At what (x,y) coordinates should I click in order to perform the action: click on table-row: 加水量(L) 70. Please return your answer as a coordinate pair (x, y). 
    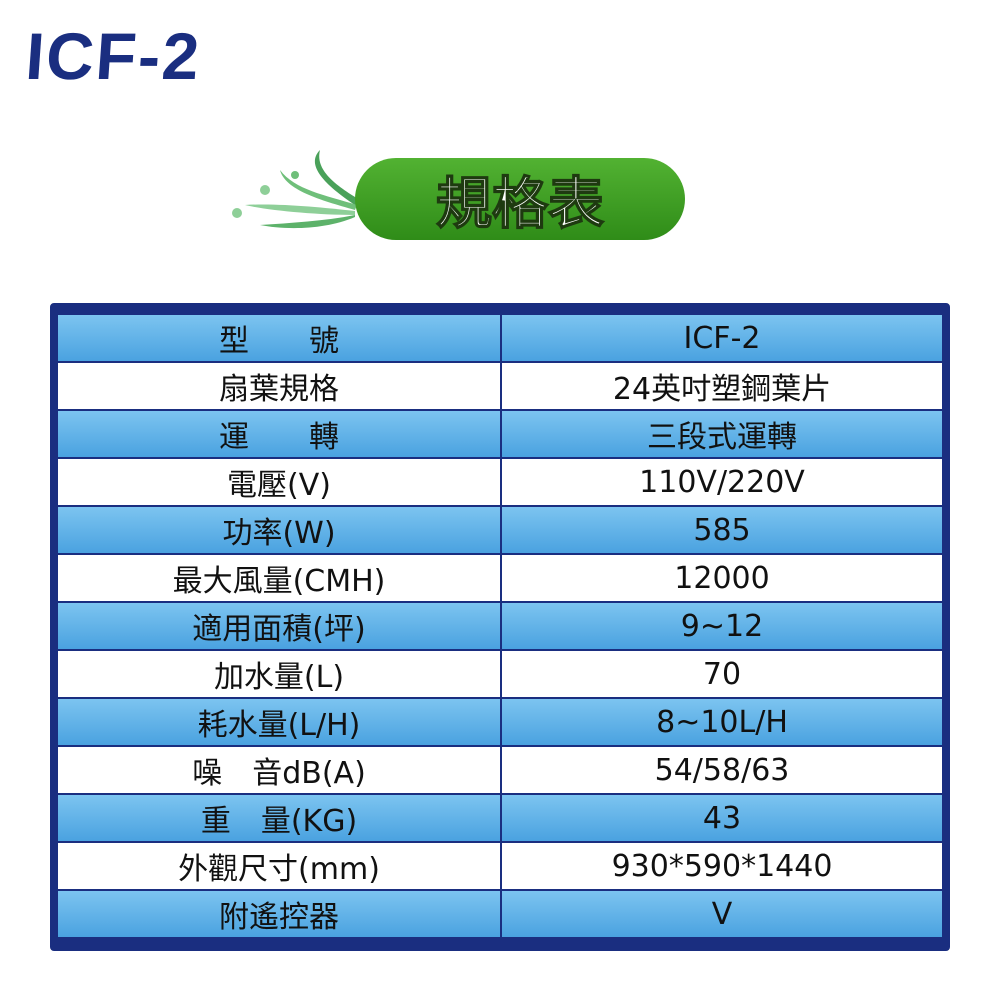
    Looking at the image, I should click on (500, 674).